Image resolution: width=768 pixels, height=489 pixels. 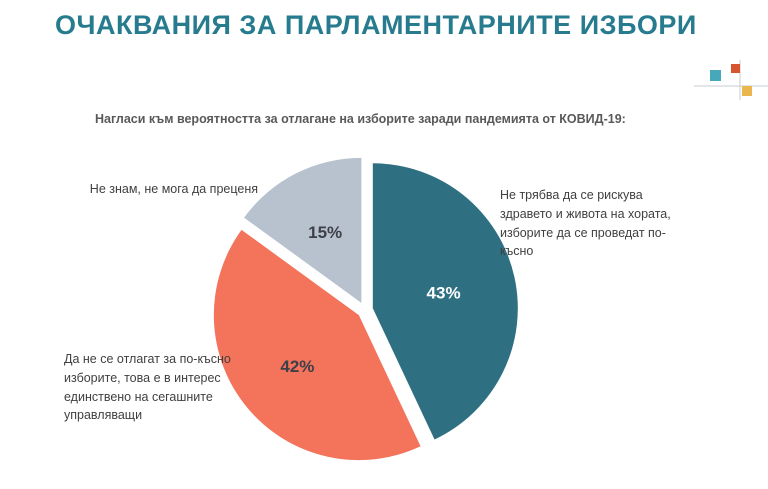 I want to click on pie-percent-label: 43%, so click(x=444, y=292).